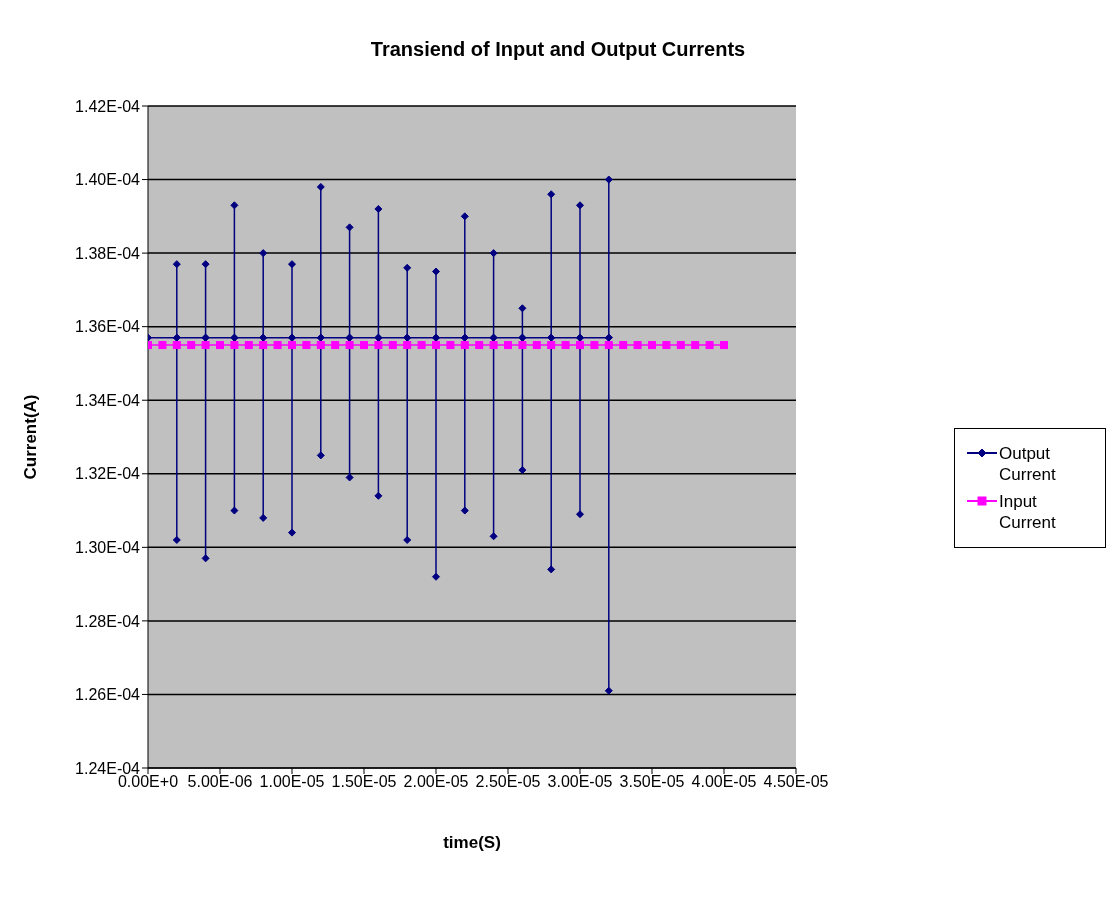 The width and height of the screenshot is (1118, 907). What do you see at coordinates (108, 400) in the screenshot?
I see `y-tick-label: 1.34E-04` at bounding box center [108, 400].